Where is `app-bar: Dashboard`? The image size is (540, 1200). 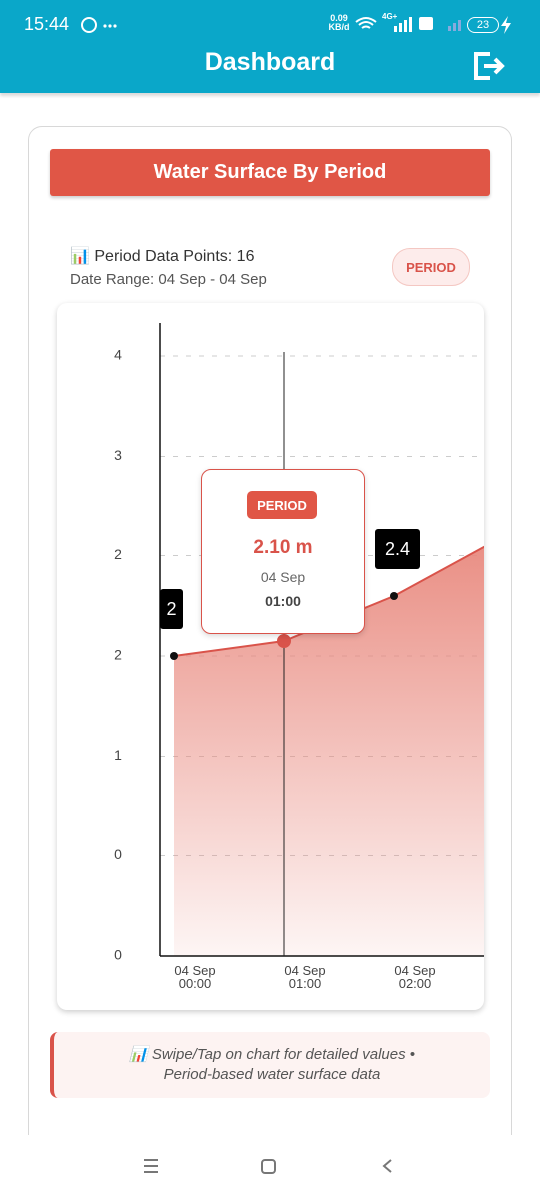
app-bar: Dashboard is located at coordinates (270, 69).